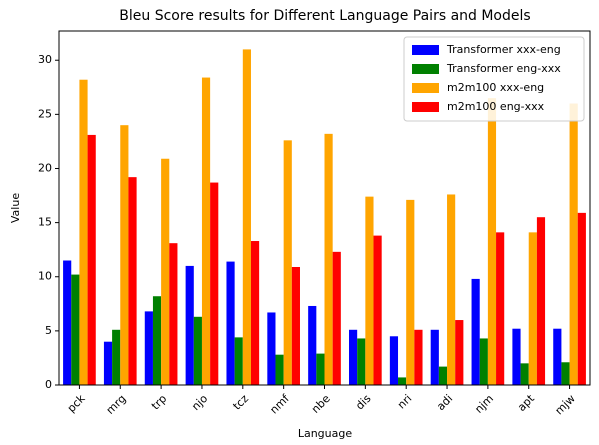 The image size is (599, 445). Describe the element at coordinates (503, 49) in the screenshot. I see `legend-label: Transformer xxx-eng` at that location.